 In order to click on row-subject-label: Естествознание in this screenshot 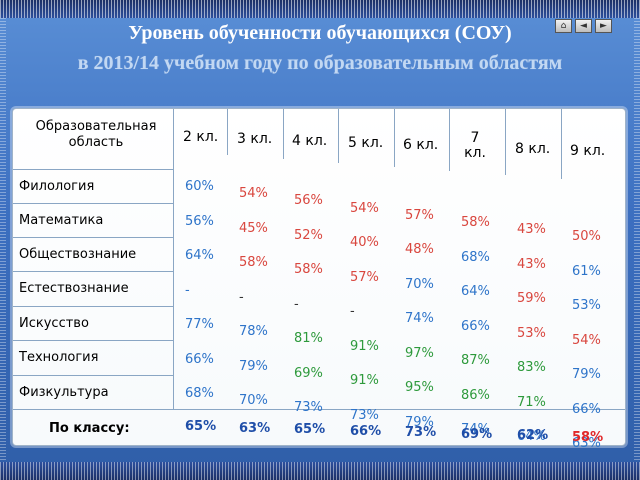, I will do `click(74, 288)`.